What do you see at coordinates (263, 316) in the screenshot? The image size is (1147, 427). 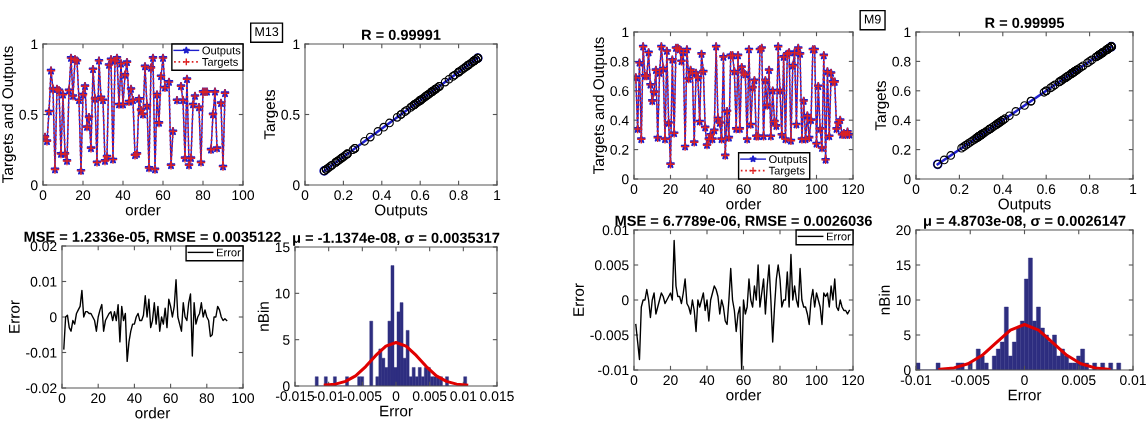 I see `y-axis-title: nBin` at bounding box center [263, 316].